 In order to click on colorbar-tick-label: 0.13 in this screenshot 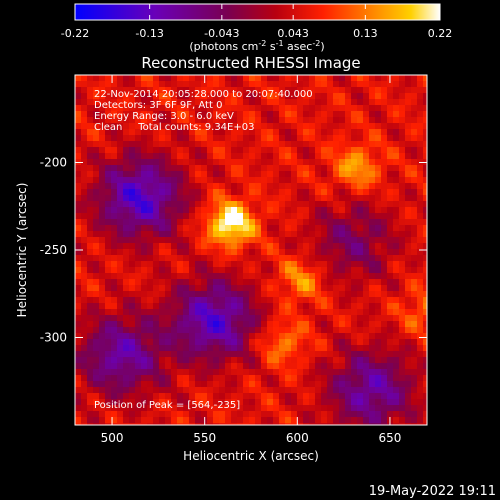, I will do `click(365, 33)`.